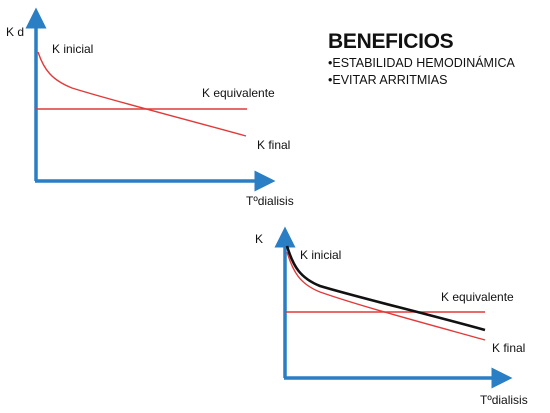  I want to click on benefit-item: •ESTABILIDAD HEMODINÁMICA, so click(421, 63).